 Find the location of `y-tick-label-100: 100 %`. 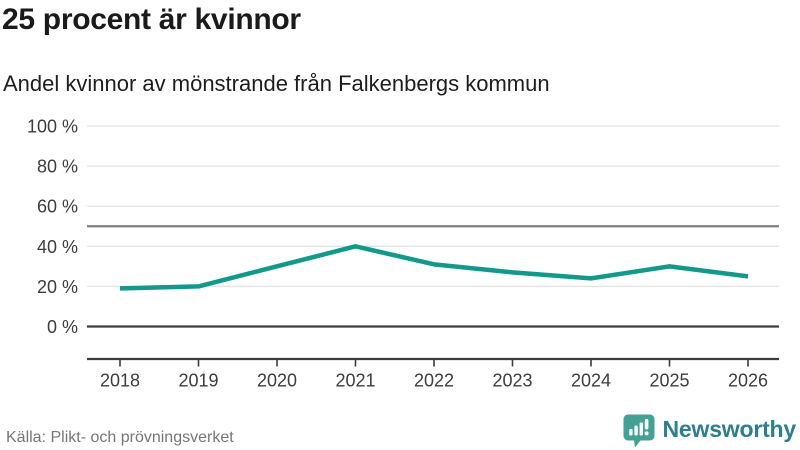

y-tick-label-100: 100 % is located at coordinates (52, 127).